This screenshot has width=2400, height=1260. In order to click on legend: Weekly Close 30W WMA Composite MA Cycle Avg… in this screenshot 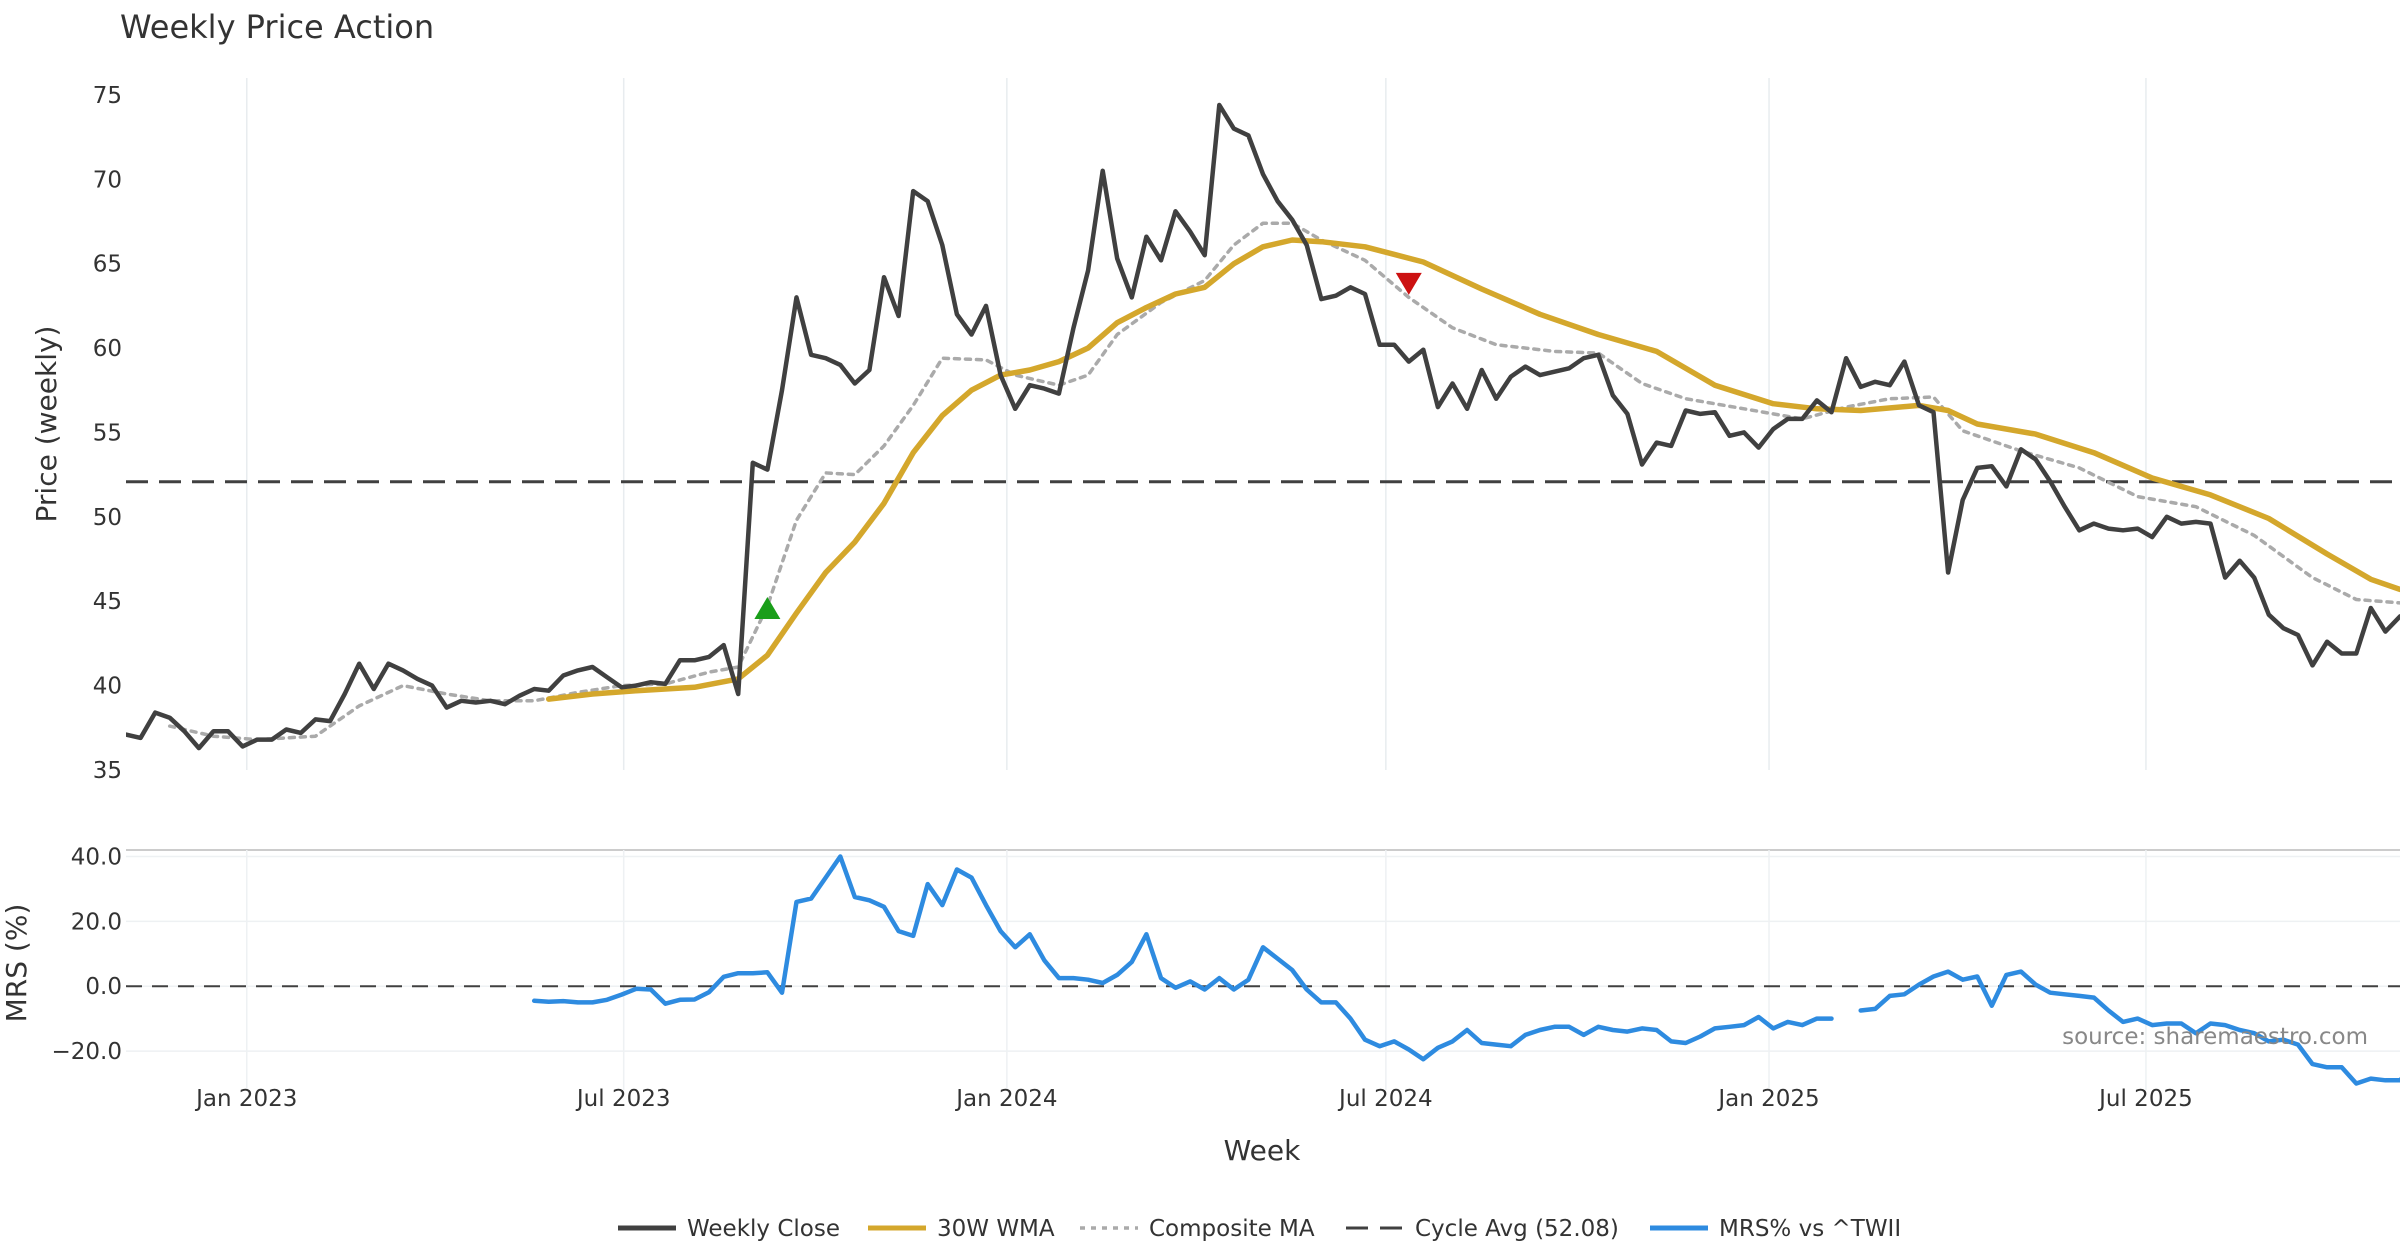, I will do `click(1259, 1229)`.